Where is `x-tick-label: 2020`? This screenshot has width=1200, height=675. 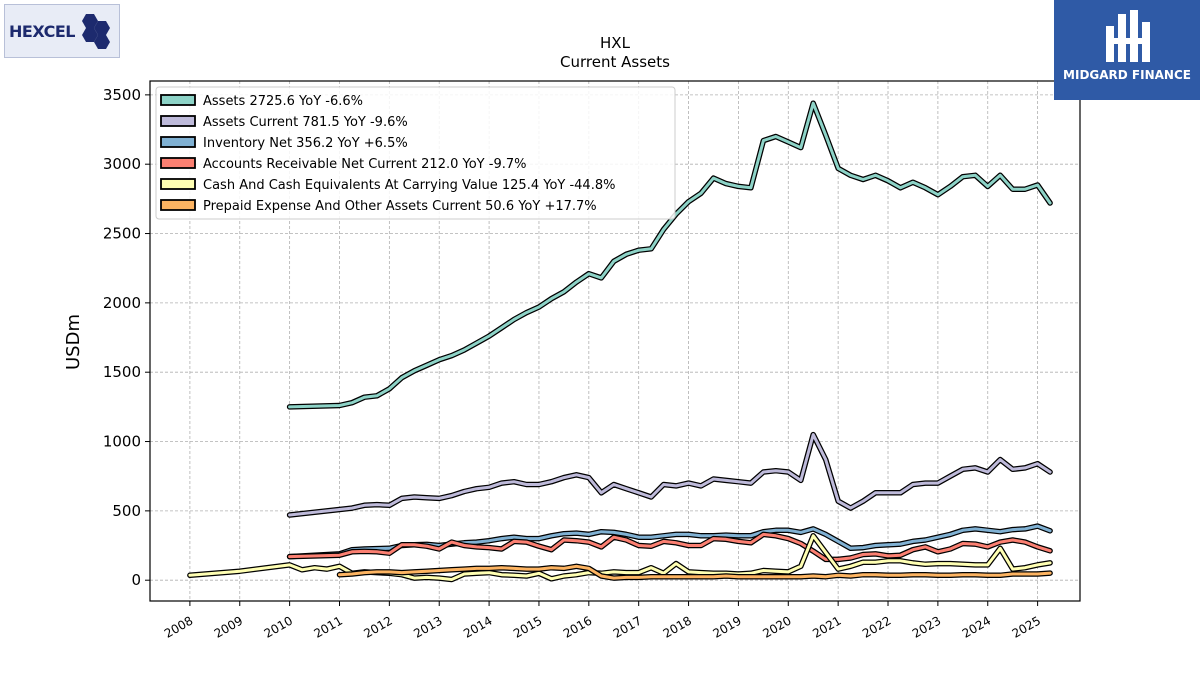 x-tick-label: 2020 is located at coordinates (776, 626).